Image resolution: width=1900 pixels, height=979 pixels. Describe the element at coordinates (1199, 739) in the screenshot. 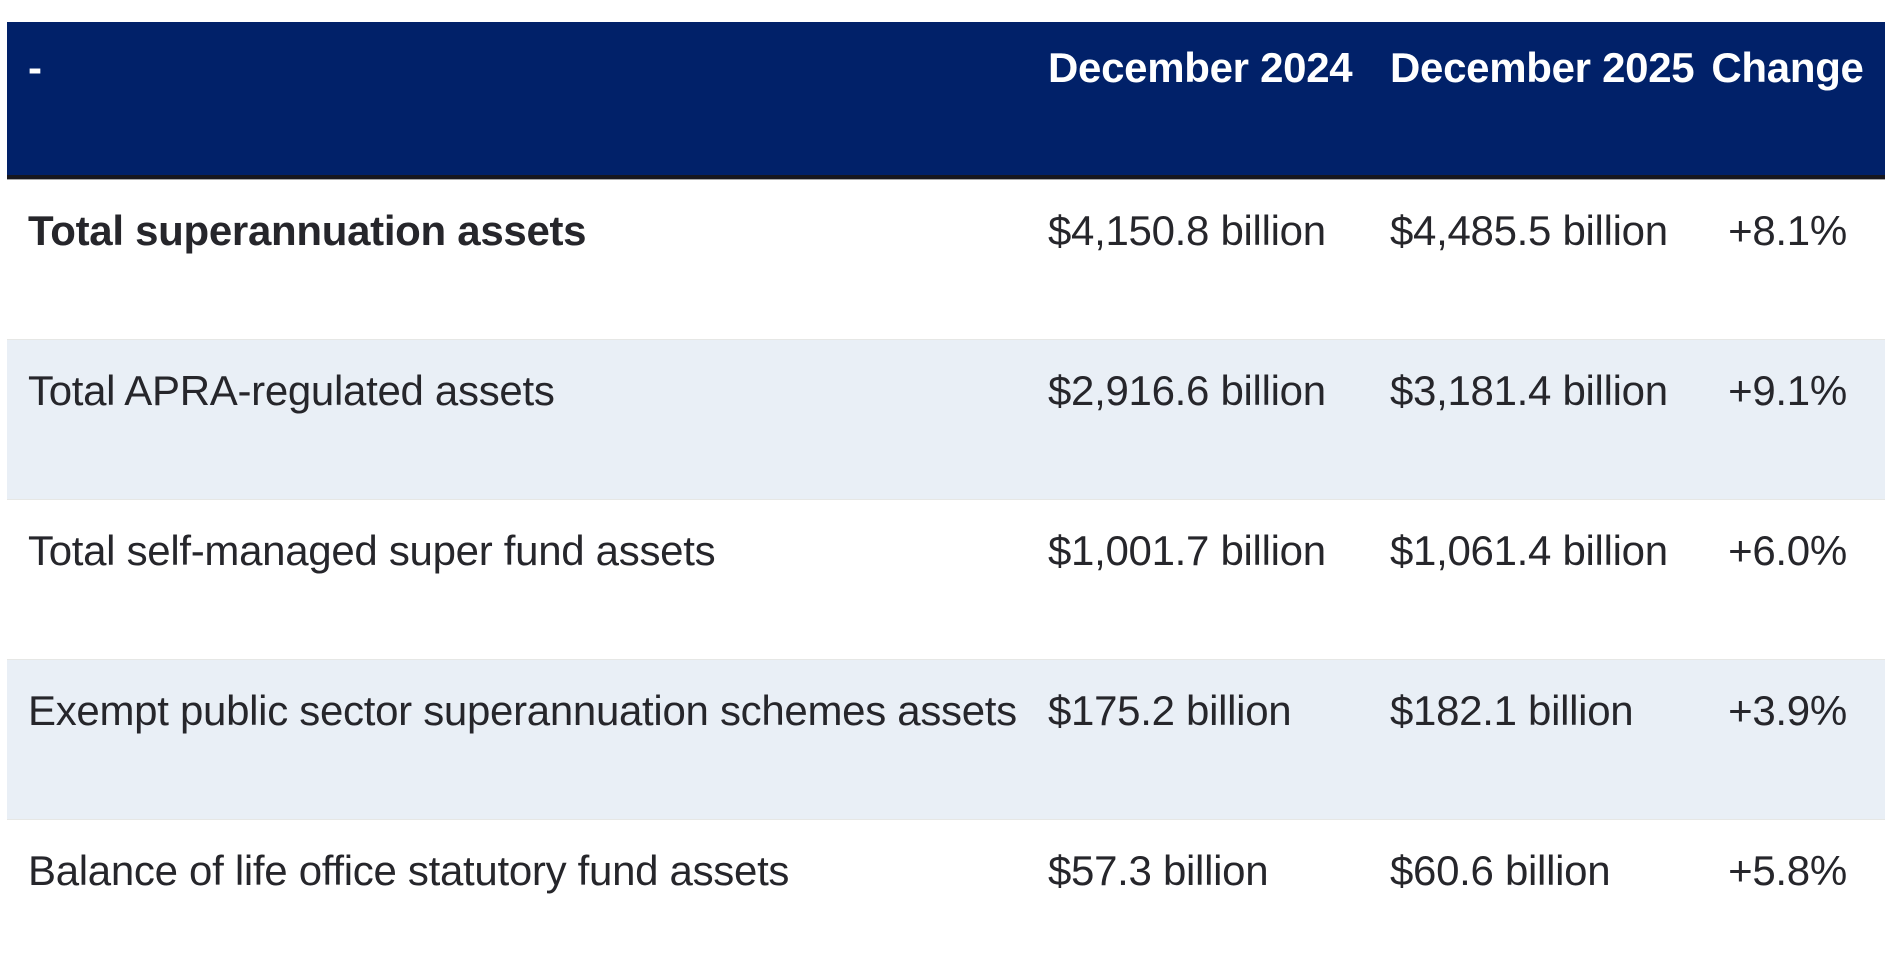

I see `dec-2024-cell: $175.2 billion` at that location.